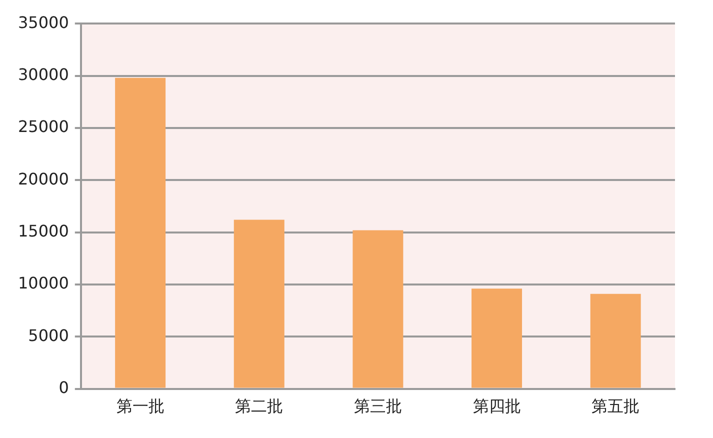 This screenshot has height=438, width=713. I want to click on y-tick-label: 0, so click(63, 387).